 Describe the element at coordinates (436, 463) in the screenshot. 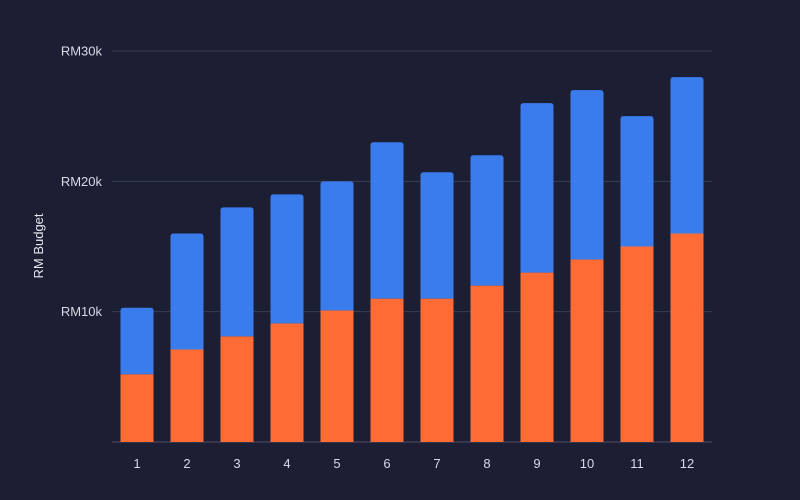

I see `x-tick-label: 7` at that location.